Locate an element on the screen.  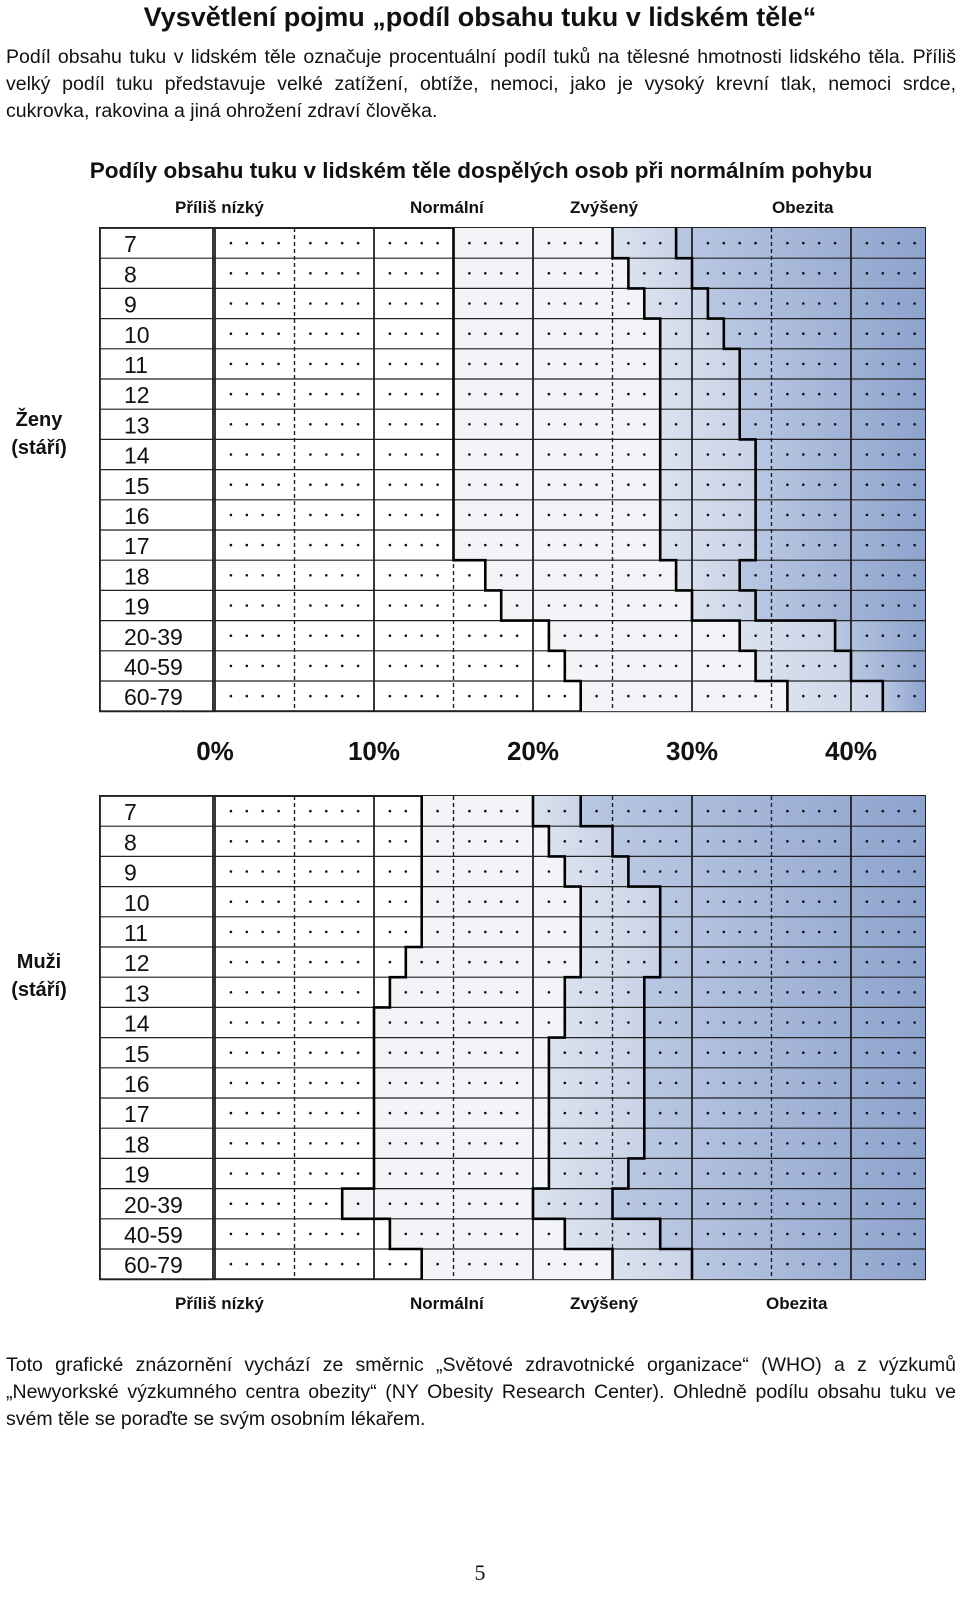
women-age-label: 11 is located at coordinates (136, 365).